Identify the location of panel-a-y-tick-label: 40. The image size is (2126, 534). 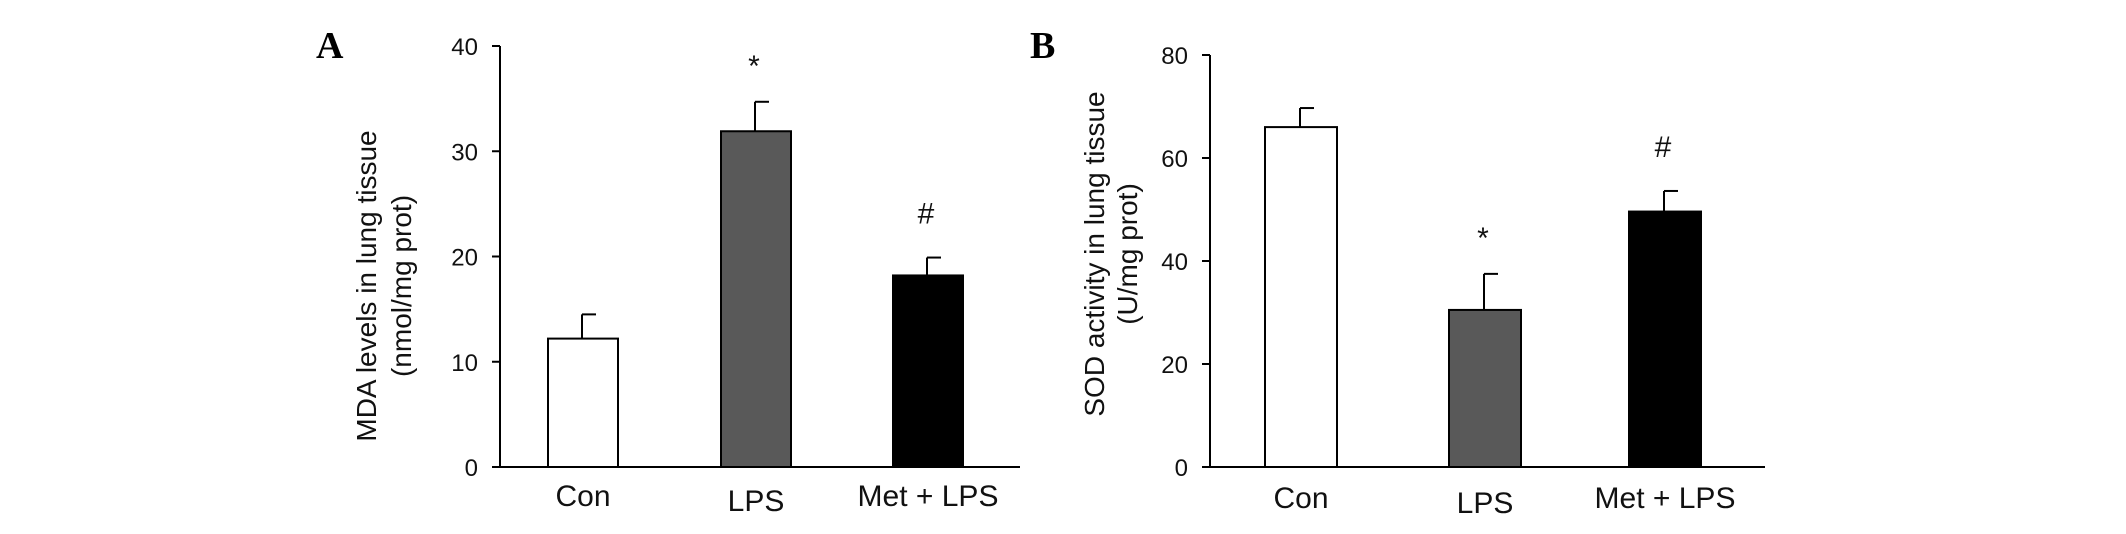
(464, 47).